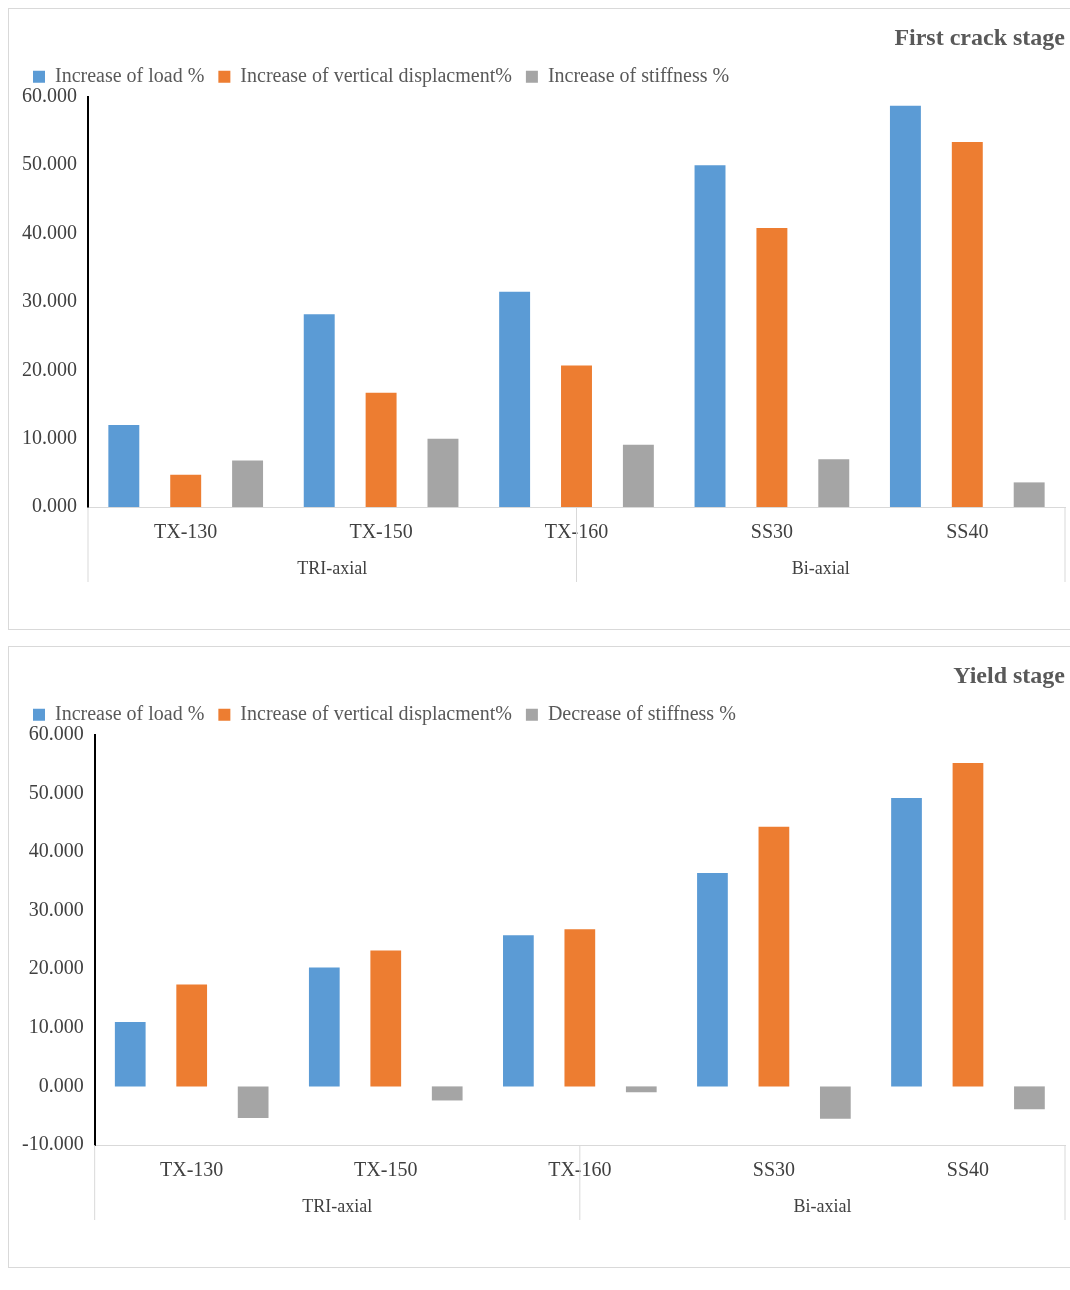 Image resolution: width=1070 pixels, height=1290 pixels. Describe the element at coordinates (638, 75) in the screenshot. I see `legend-label: Increase of stiffness %` at that location.